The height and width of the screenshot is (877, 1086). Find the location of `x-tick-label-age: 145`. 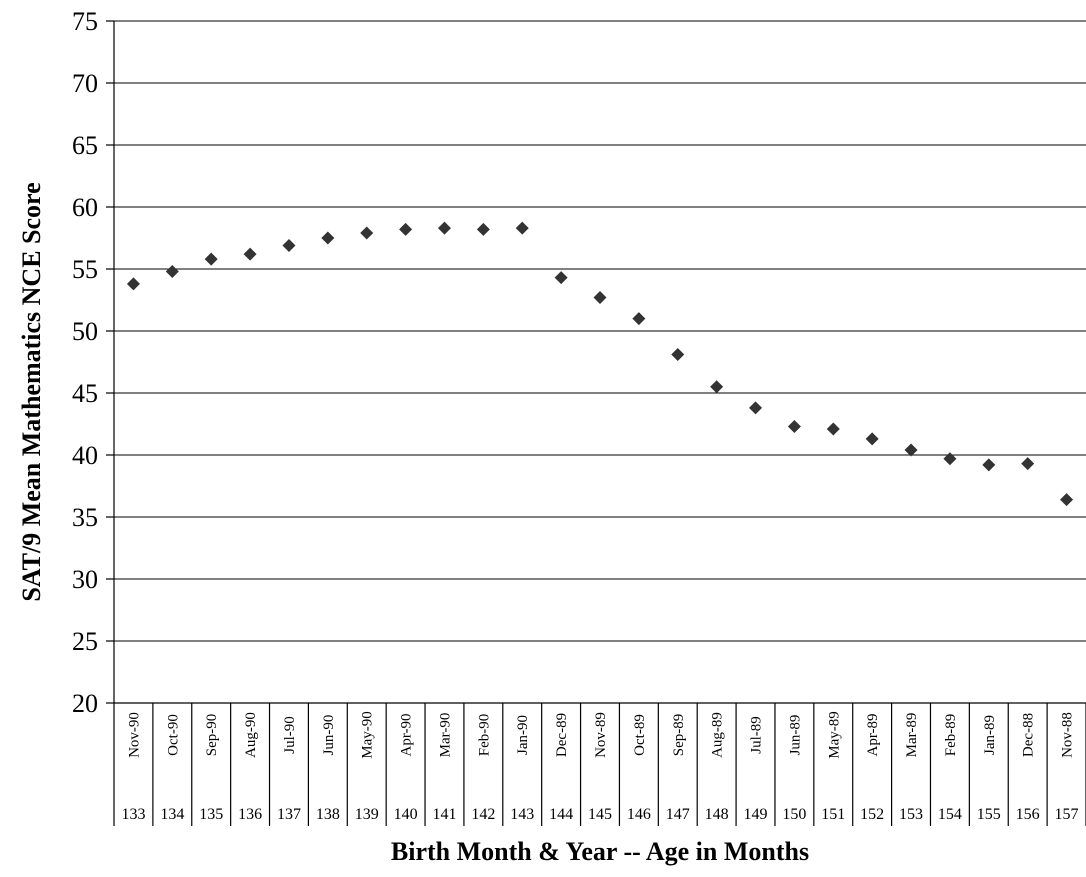

x-tick-label-age: 145 is located at coordinates (600, 814).